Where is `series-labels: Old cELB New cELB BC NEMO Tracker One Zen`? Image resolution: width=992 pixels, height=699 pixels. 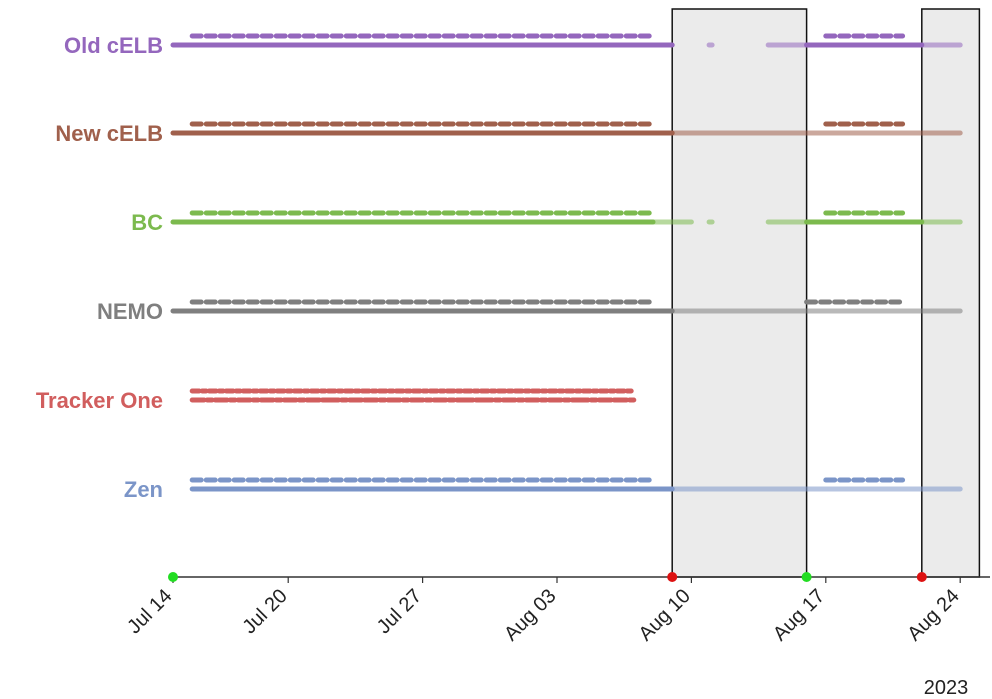
series-labels: Old cELB New cELB BC NEMO Tracker One Zen is located at coordinates (99, 267).